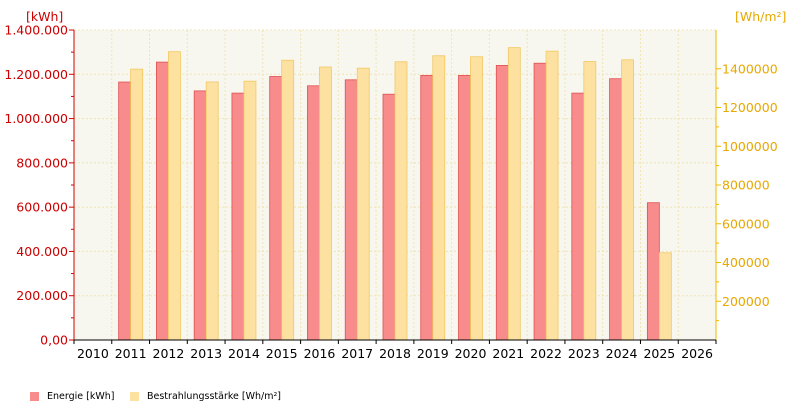 Image resolution: width=790 pixels, height=420 pixels. What do you see at coordinates (627, 200) in the screenshot?
I see `bar-bestrahlung-2024` at bounding box center [627, 200].